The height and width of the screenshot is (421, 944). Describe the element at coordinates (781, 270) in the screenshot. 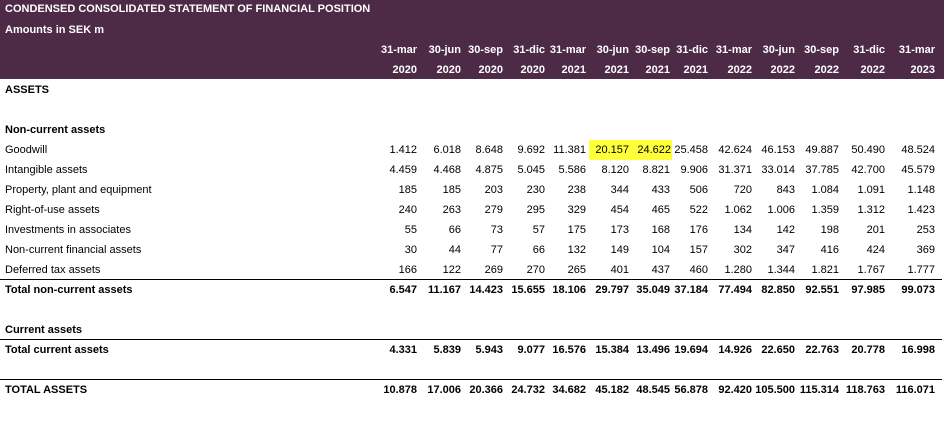

I see `value-cell: 1.344` at that location.